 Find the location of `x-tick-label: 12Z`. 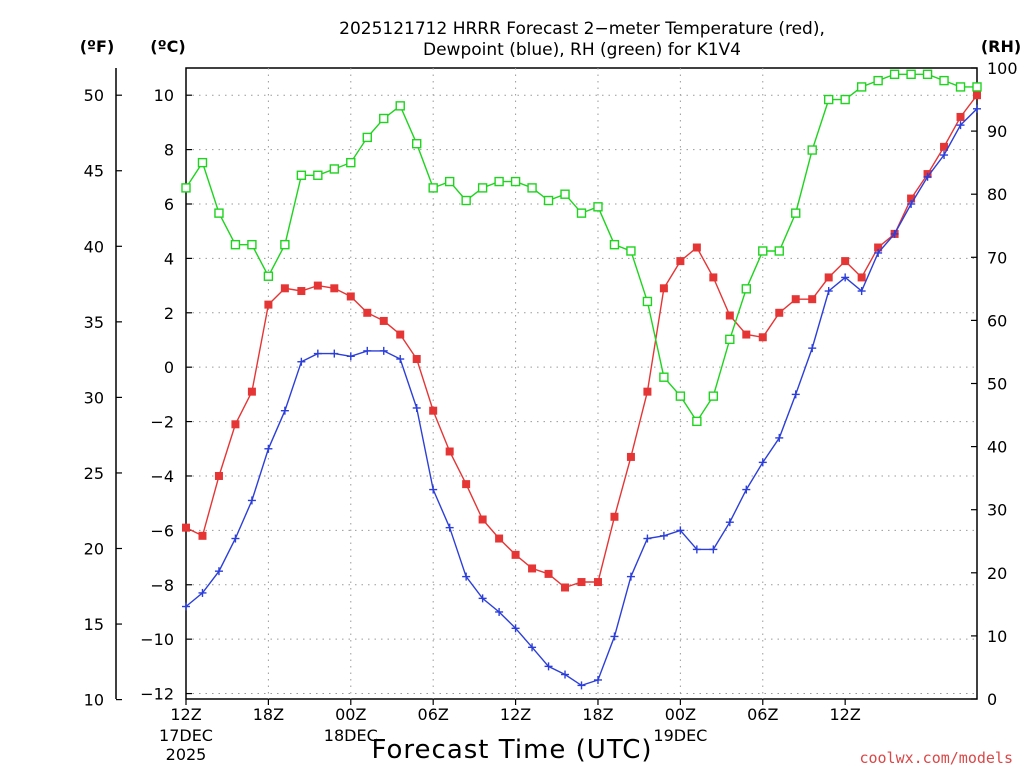

x-tick-label: 12Z is located at coordinates (845, 714).